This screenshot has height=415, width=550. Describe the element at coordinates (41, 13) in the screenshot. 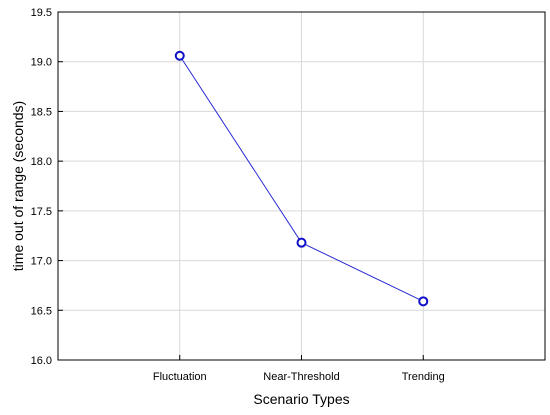

I see `y-tick-label: 19.5` at that location.